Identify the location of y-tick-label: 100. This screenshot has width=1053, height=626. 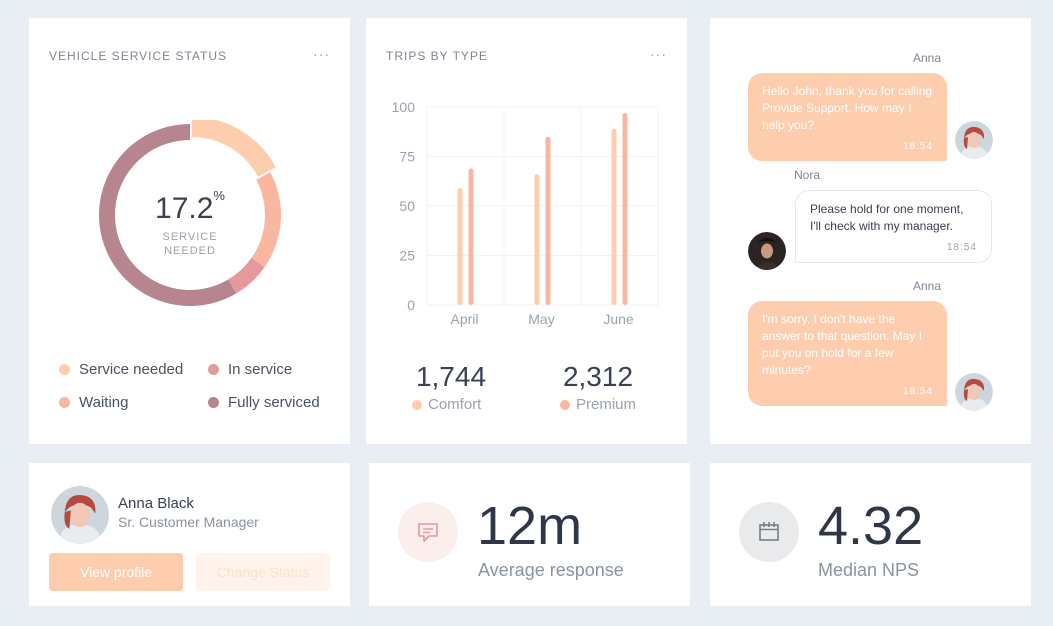
(404, 107).